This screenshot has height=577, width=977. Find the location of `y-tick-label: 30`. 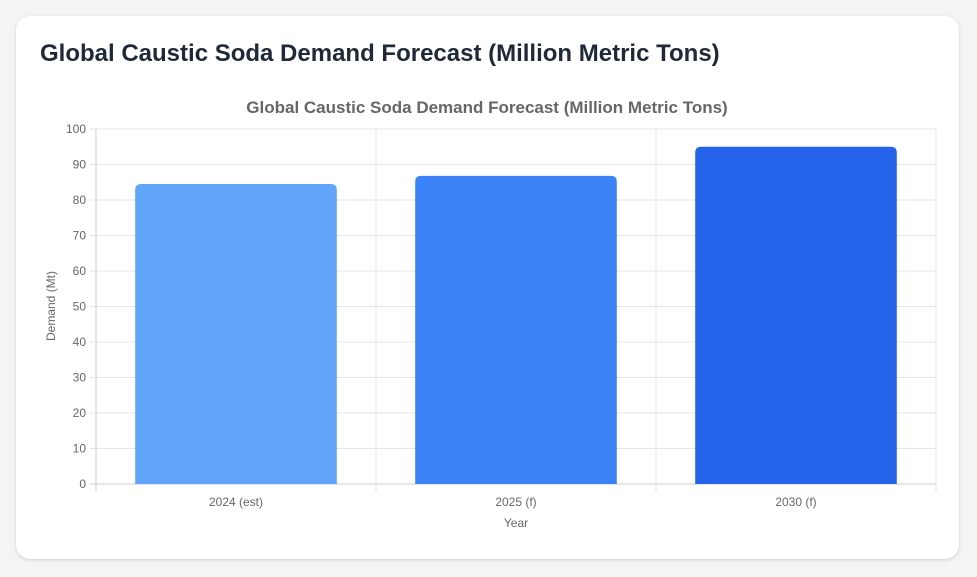

y-tick-label: 30 is located at coordinates (80, 378).